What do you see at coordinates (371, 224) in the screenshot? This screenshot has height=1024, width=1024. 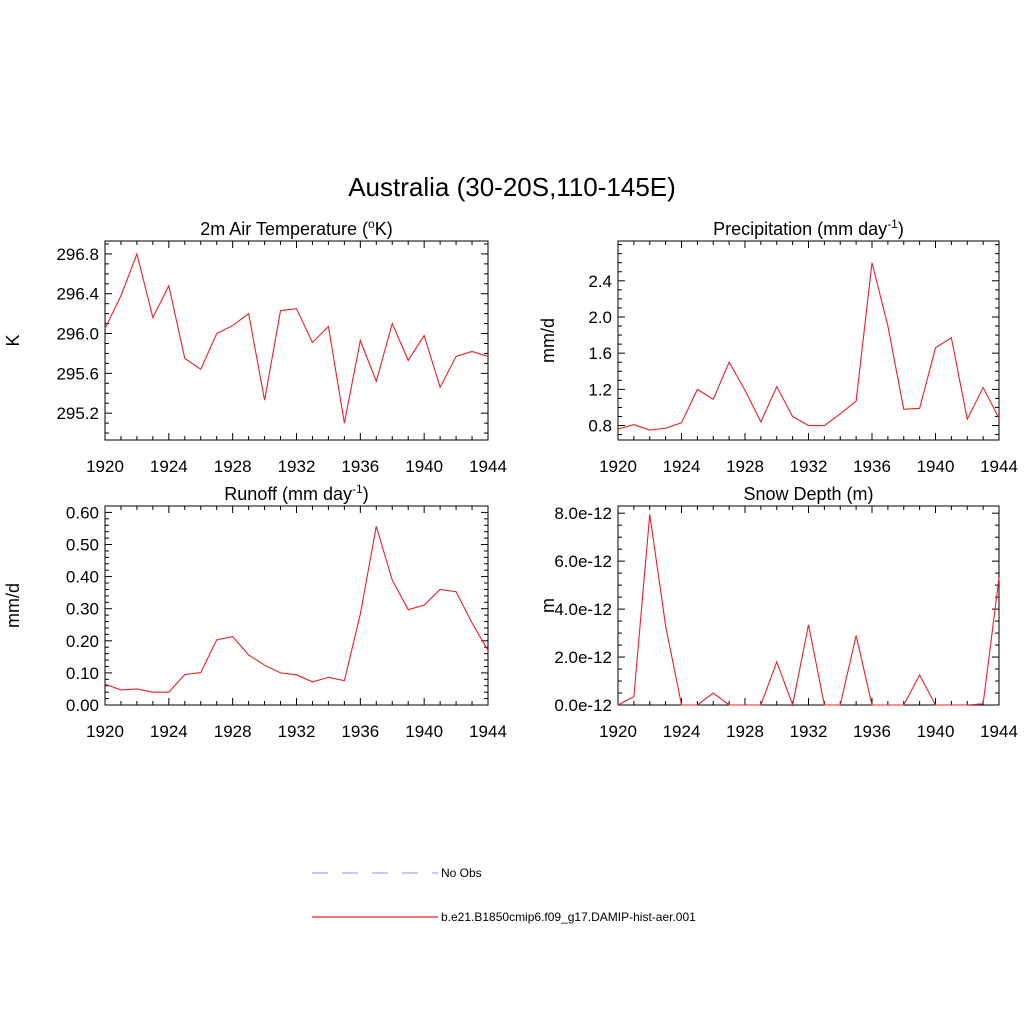 I see `panel-title-part: o` at bounding box center [371, 224].